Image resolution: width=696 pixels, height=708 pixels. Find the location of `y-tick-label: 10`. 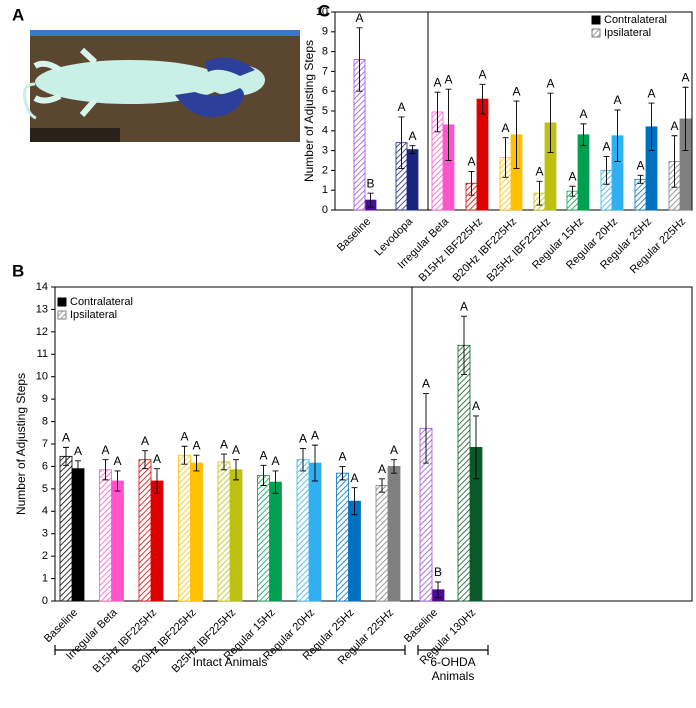

y-tick-label: 10 is located at coordinates (42, 377).